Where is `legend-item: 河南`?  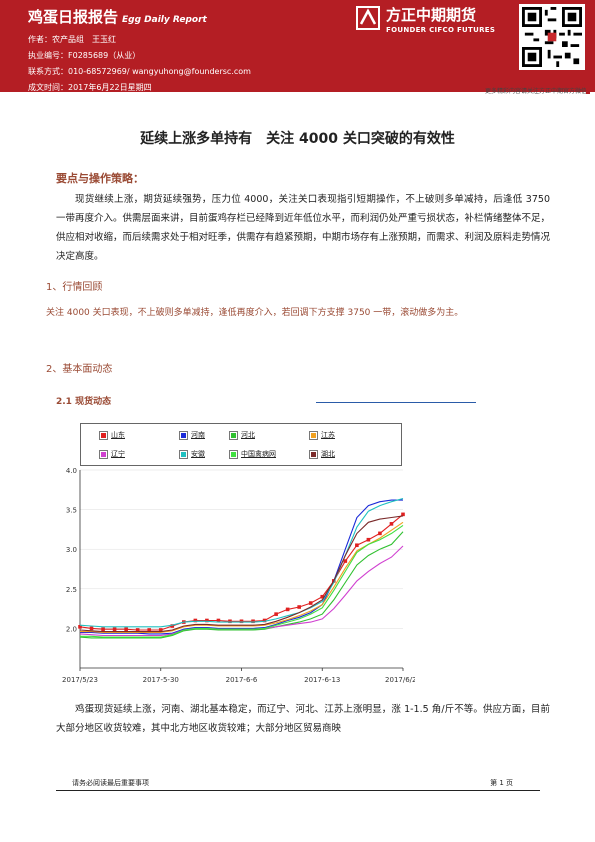
legend-item: 河南 is located at coordinates (192, 435).